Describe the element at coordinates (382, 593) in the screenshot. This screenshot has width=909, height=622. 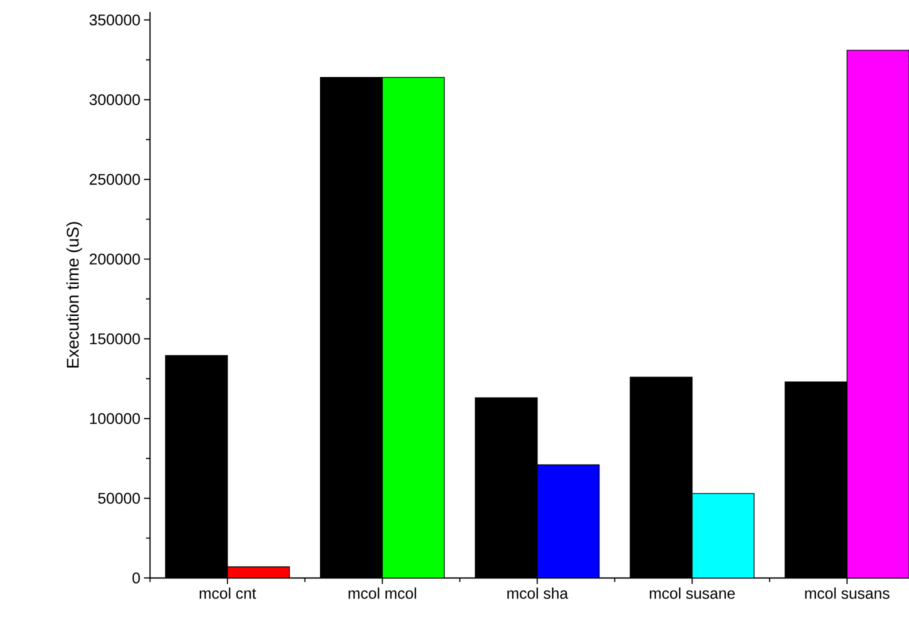
I see `x-tick-label: mcol mcol` at that location.